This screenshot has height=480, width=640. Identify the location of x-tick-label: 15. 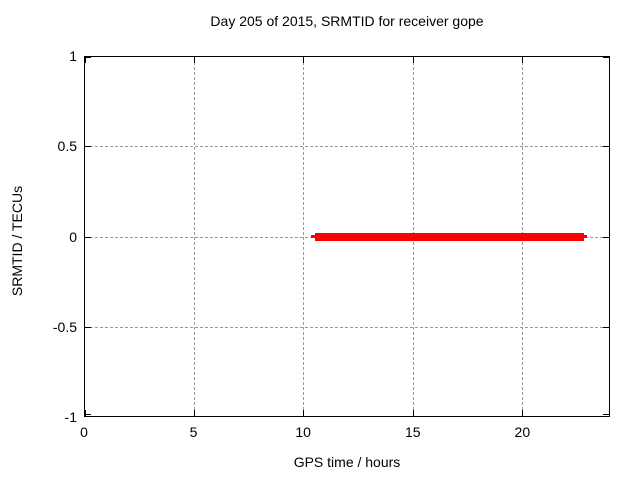
(412, 432).